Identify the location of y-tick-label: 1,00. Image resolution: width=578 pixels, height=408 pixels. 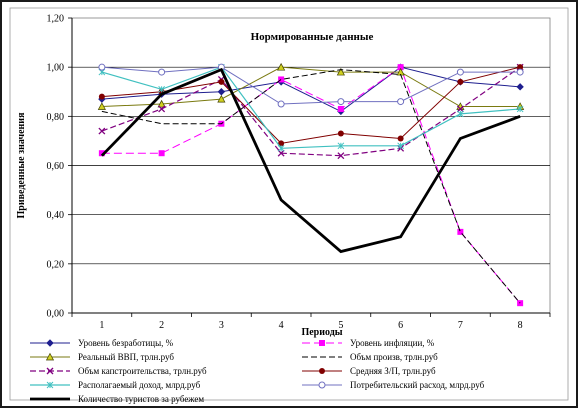
(56, 68).